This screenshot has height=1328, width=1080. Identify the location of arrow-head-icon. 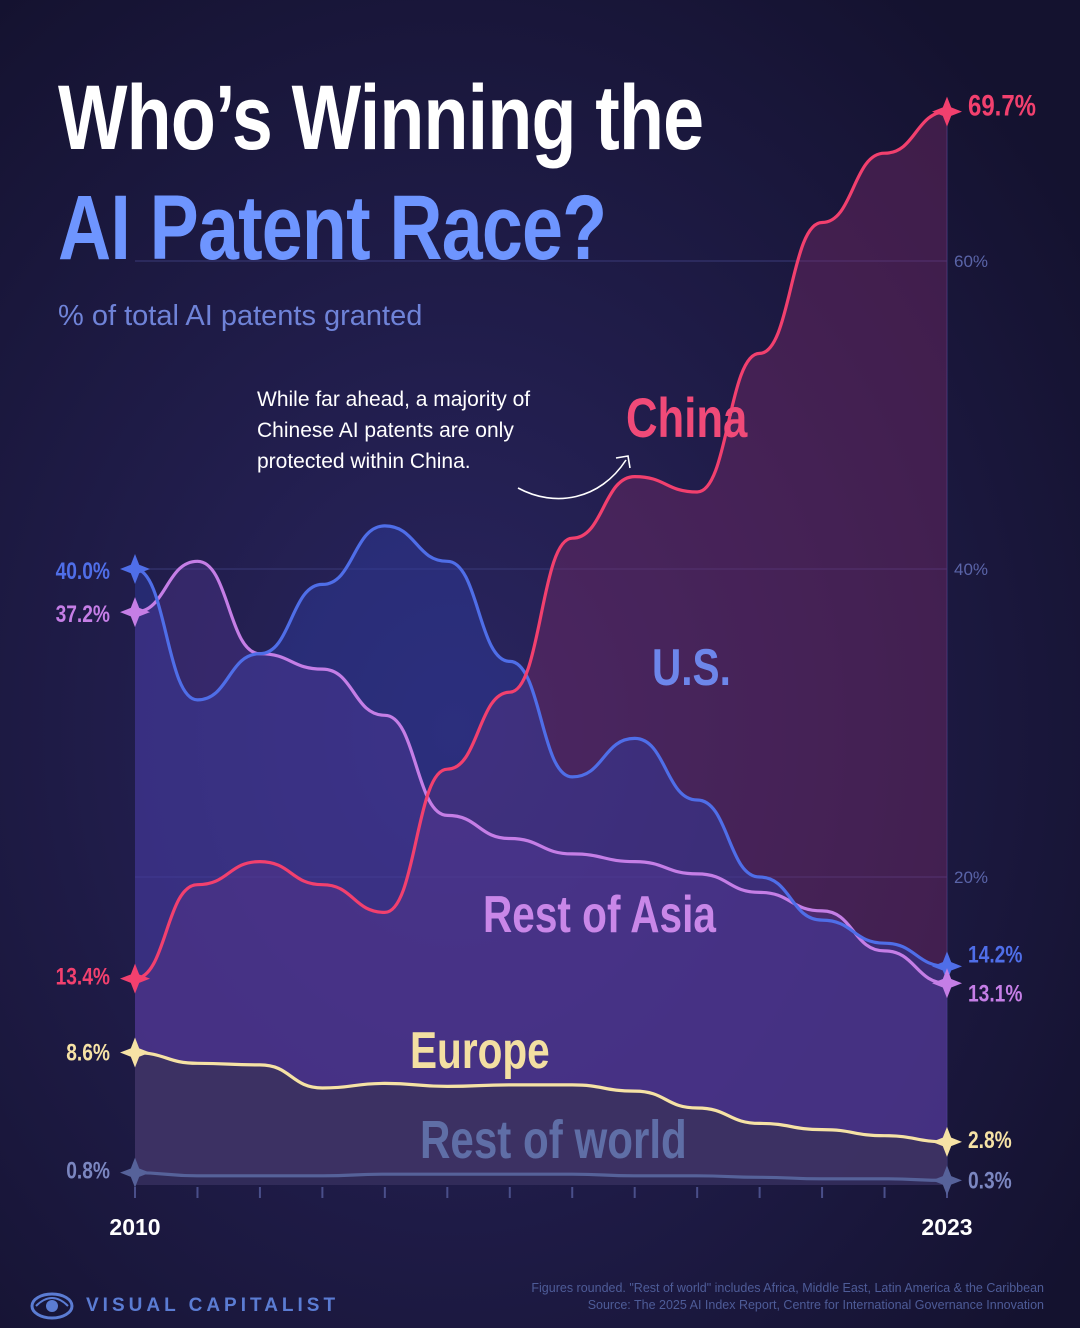
(623, 462).